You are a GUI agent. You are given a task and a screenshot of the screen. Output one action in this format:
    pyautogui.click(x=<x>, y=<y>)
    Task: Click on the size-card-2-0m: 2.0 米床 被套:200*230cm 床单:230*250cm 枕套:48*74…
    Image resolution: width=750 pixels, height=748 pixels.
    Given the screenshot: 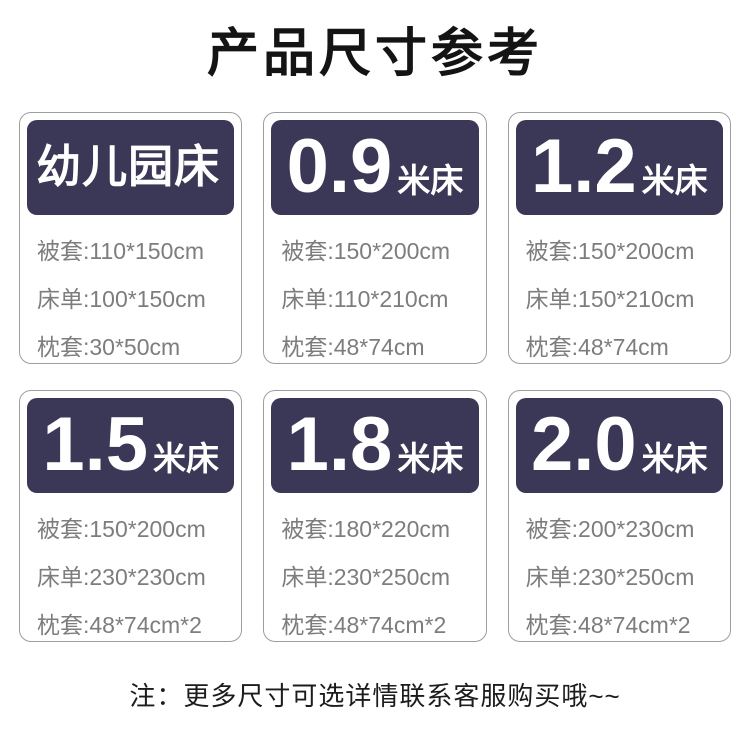 What is the action you would take?
    pyautogui.click(x=619, y=516)
    